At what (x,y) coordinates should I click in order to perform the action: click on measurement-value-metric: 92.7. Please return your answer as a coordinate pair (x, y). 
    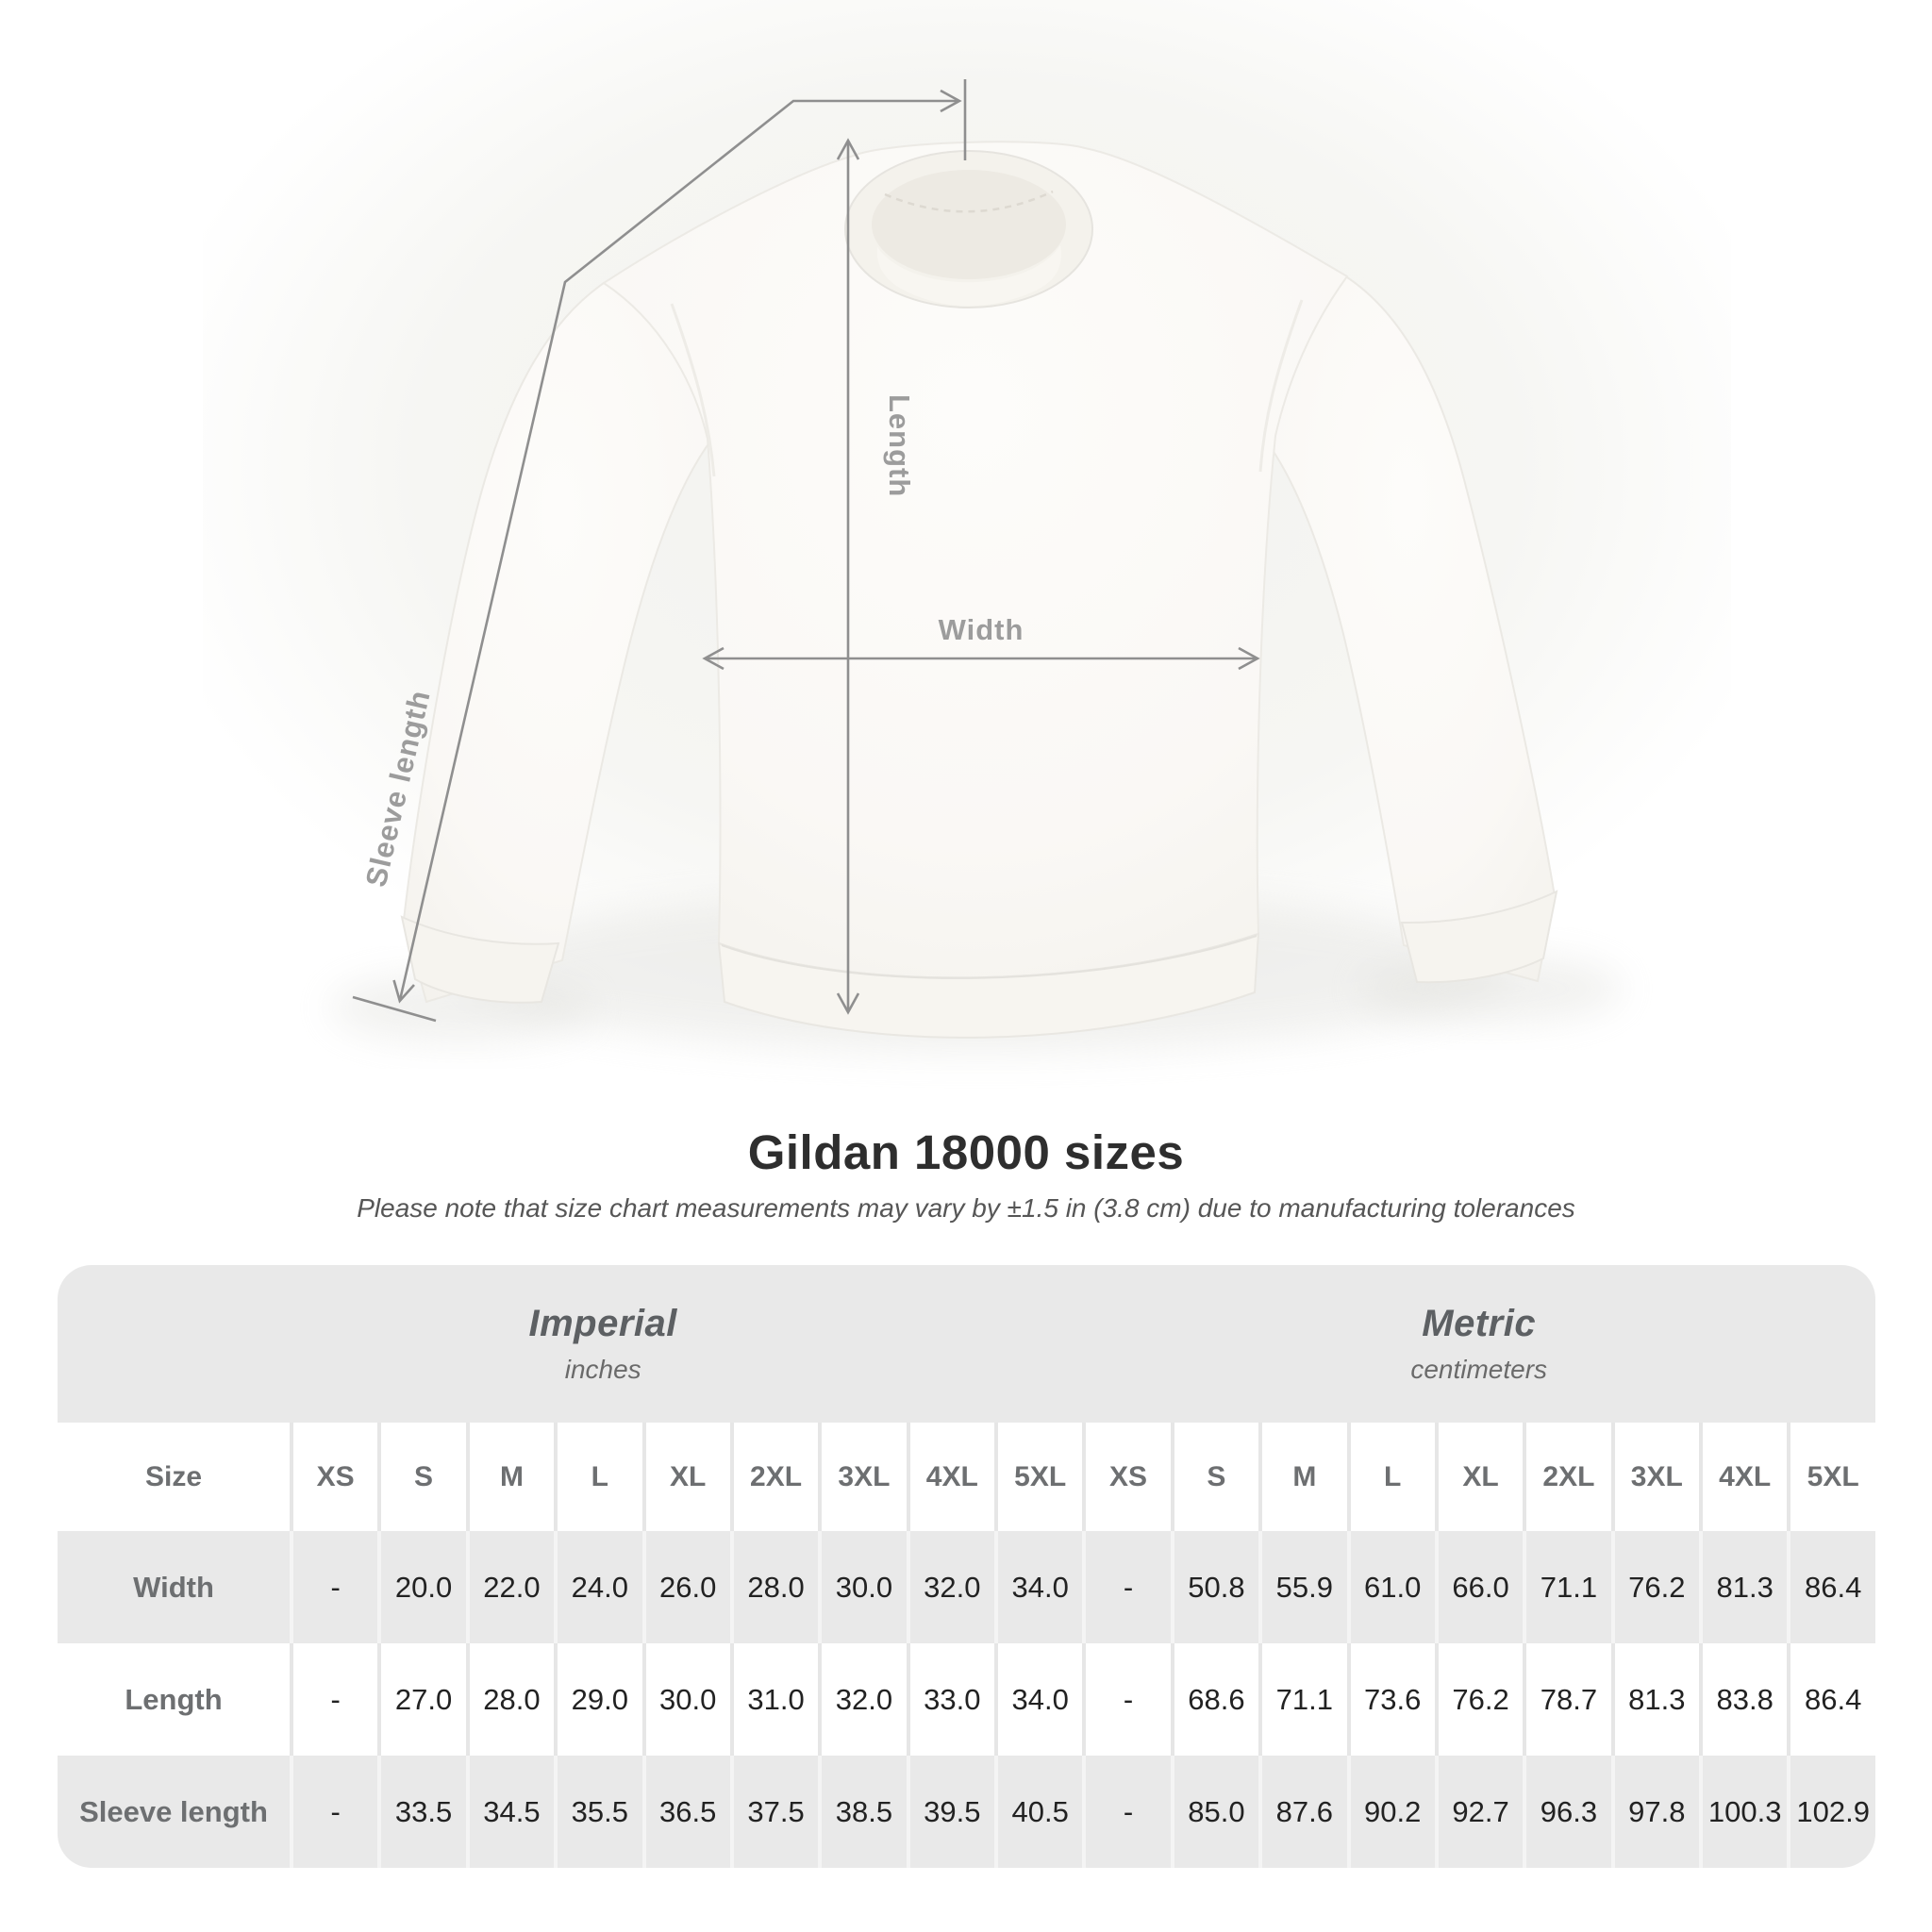
    Looking at the image, I should click on (1479, 1812).